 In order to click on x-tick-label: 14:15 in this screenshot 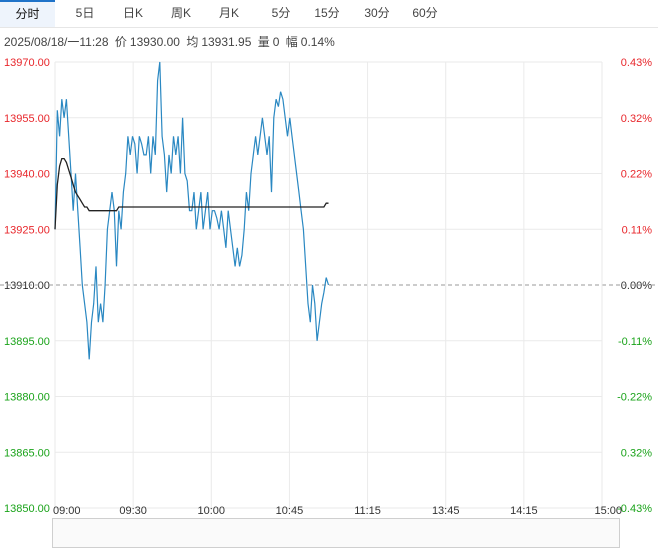, I will do `click(524, 511)`.